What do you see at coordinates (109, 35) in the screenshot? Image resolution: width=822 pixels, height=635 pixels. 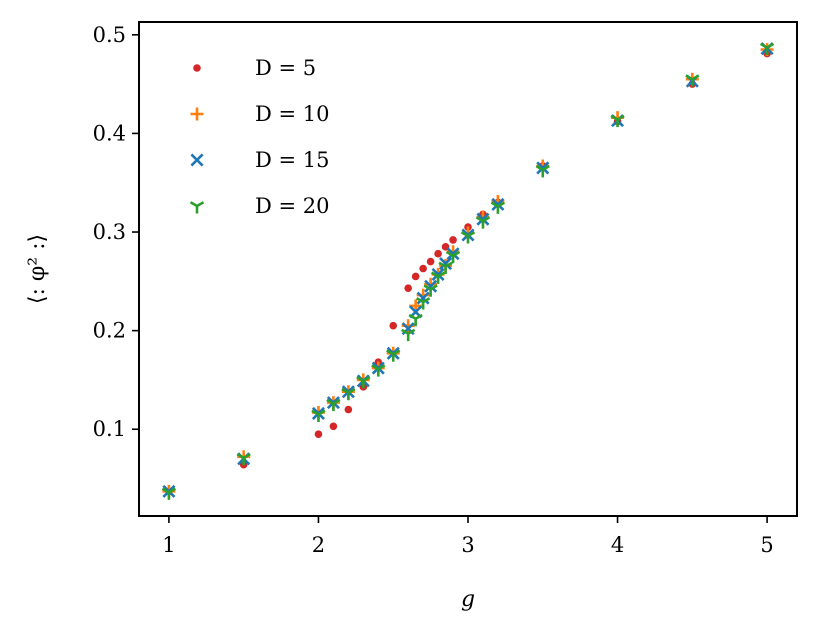 I see `y-tick-label: 0.5` at bounding box center [109, 35].